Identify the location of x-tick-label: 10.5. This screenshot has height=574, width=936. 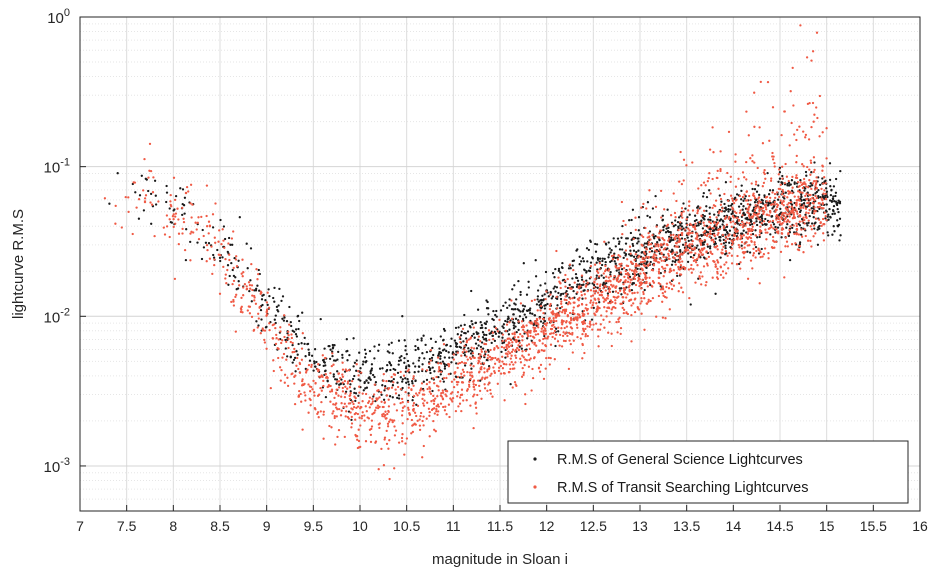
(406, 526).